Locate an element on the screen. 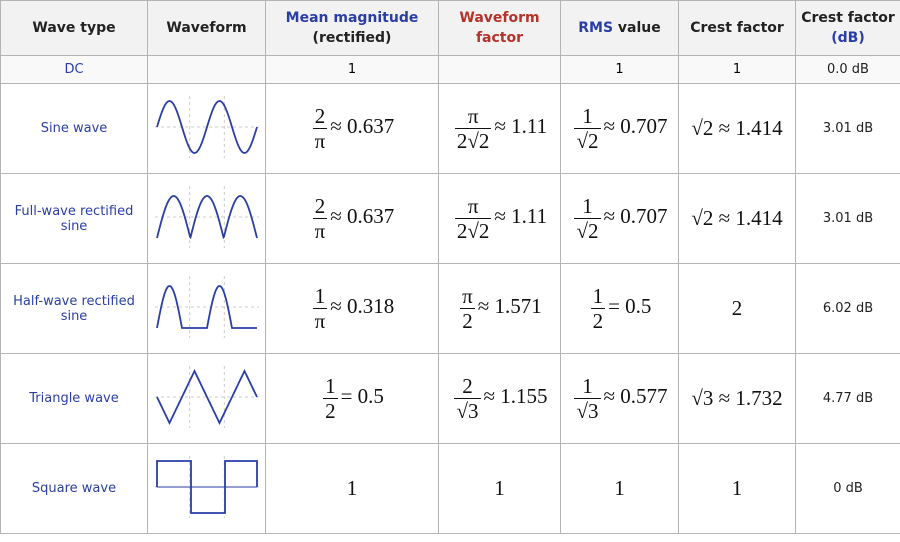  wave-type: Sine wave is located at coordinates (74, 128).